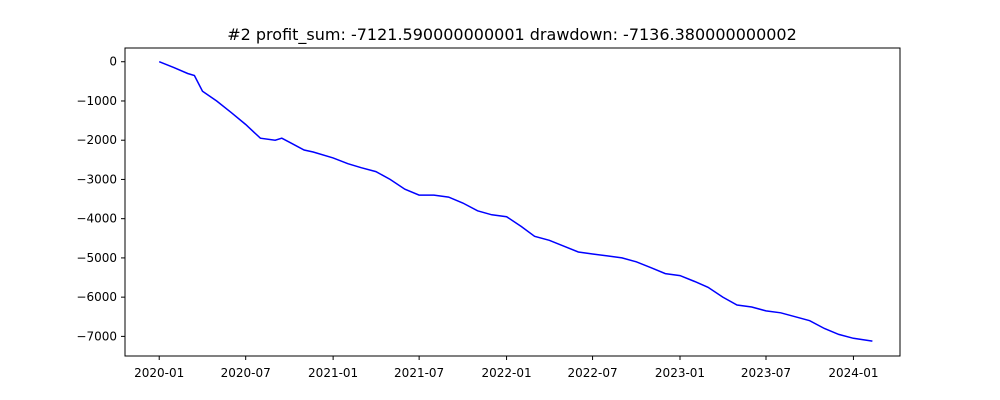 This screenshot has height=400, width=1000. I want to click on x-tick-label: 2022-01, so click(506, 373).